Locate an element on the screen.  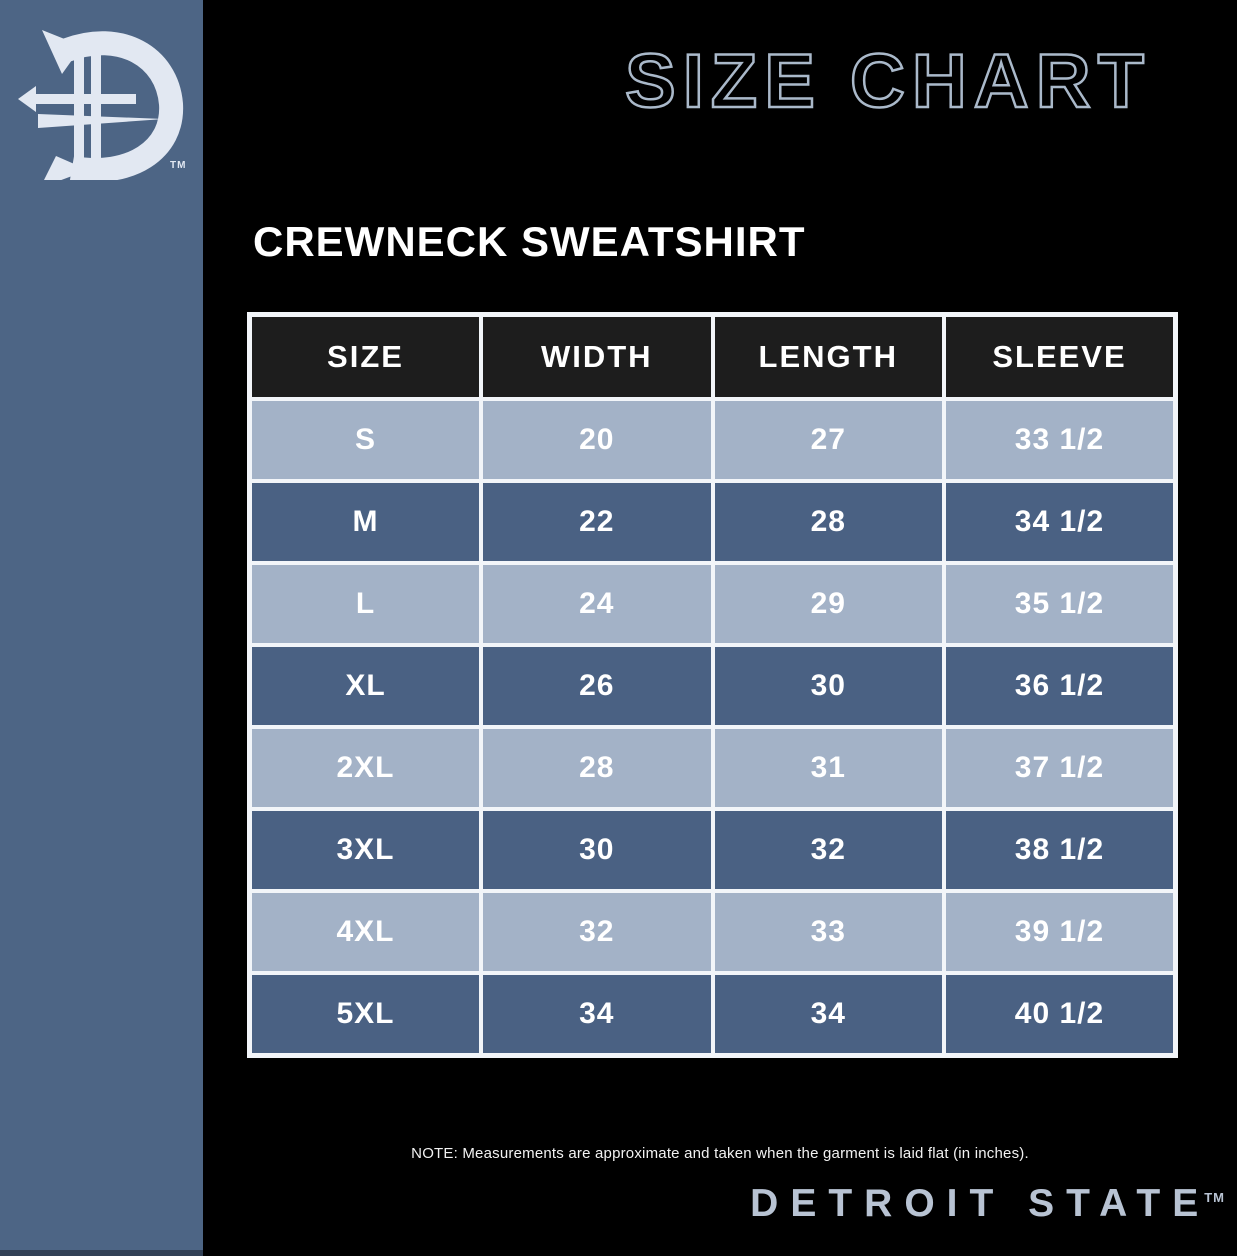
length-cell: 28 is located at coordinates (828, 522).